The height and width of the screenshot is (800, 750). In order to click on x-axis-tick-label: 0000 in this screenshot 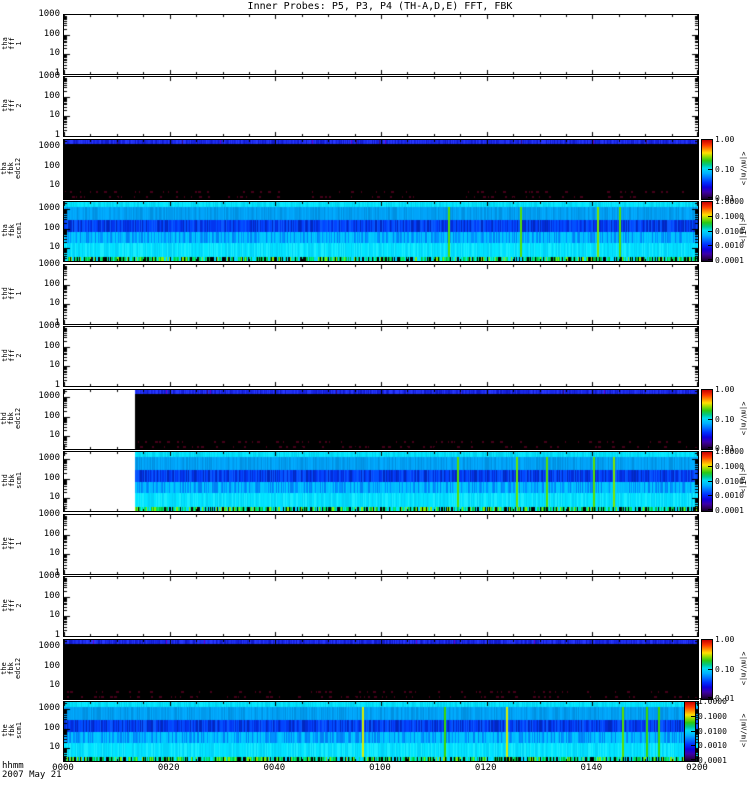, I will do `click(63, 768)`.